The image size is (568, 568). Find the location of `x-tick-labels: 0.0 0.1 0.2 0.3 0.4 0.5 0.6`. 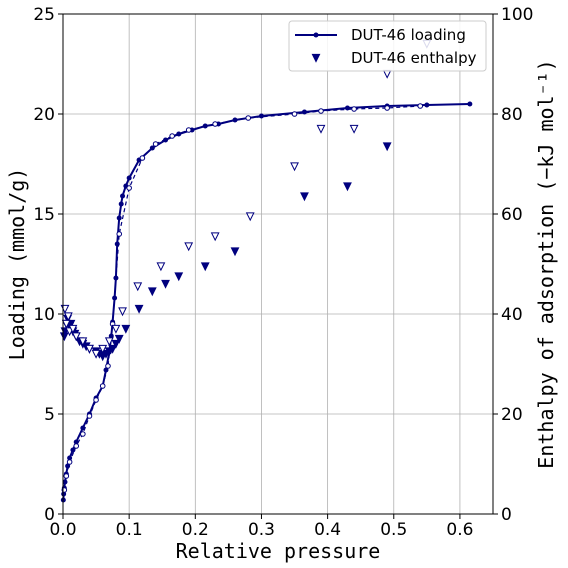

x-tick-labels: 0.0 0.1 0.2 0.3 0.4 0.5 0.6 is located at coordinates (261, 530).